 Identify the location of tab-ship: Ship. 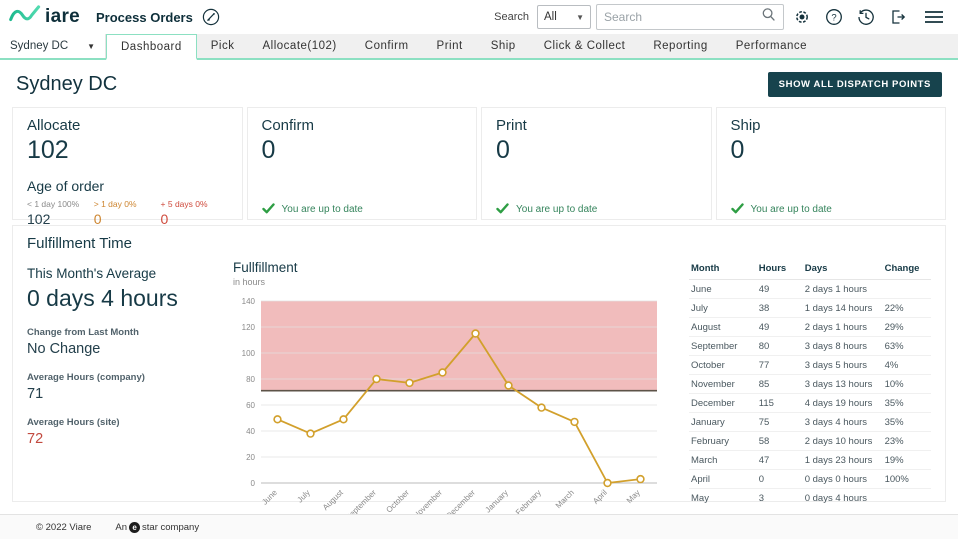
(503, 46).